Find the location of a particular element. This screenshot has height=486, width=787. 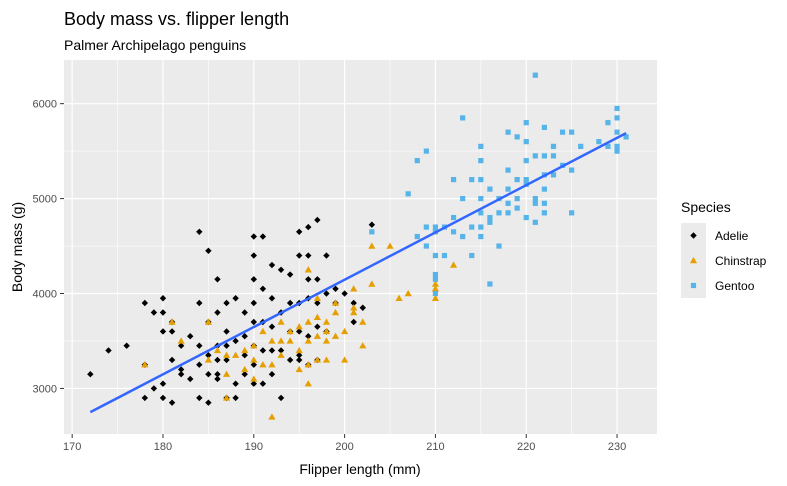

chart-title: Body mass vs. flipper length is located at coordinates (176, 19).